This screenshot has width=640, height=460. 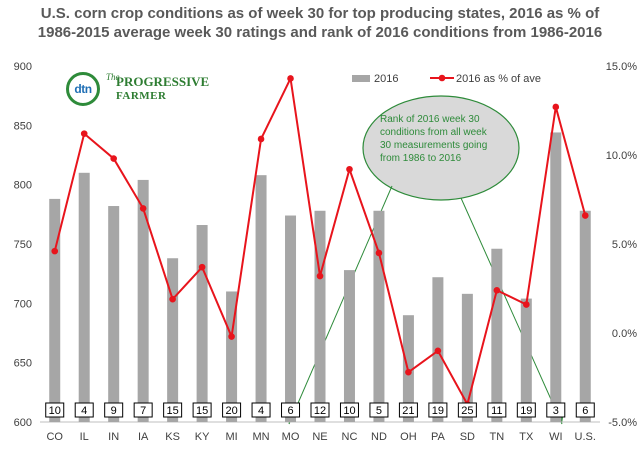 What do you see at coordinates (386, 79) in the screenshot?
I see `legend-label-bar: 2016` at bounding box center [386, 79].